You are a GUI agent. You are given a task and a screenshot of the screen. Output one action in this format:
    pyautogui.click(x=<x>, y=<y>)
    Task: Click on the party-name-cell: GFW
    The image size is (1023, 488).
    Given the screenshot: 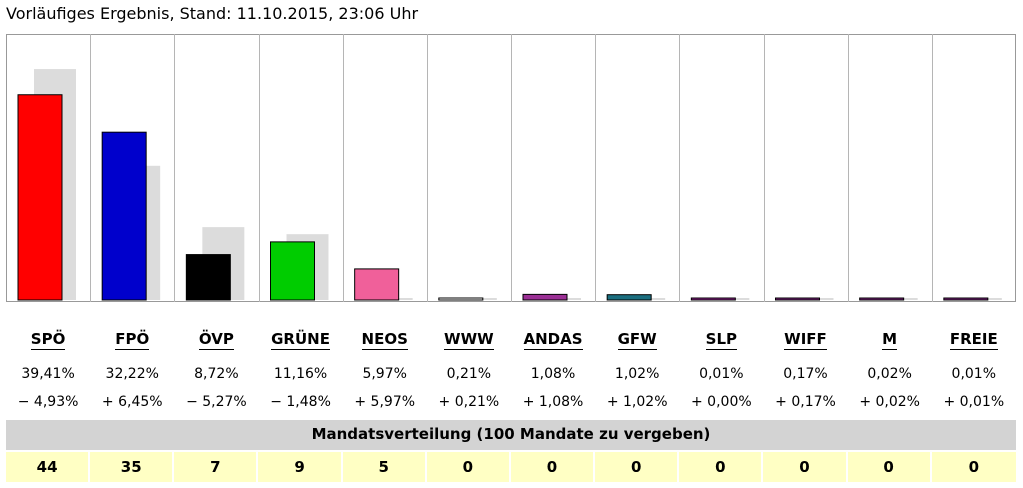 What is the action you would take?
    pyautogui.click(x=637, y=343)
    